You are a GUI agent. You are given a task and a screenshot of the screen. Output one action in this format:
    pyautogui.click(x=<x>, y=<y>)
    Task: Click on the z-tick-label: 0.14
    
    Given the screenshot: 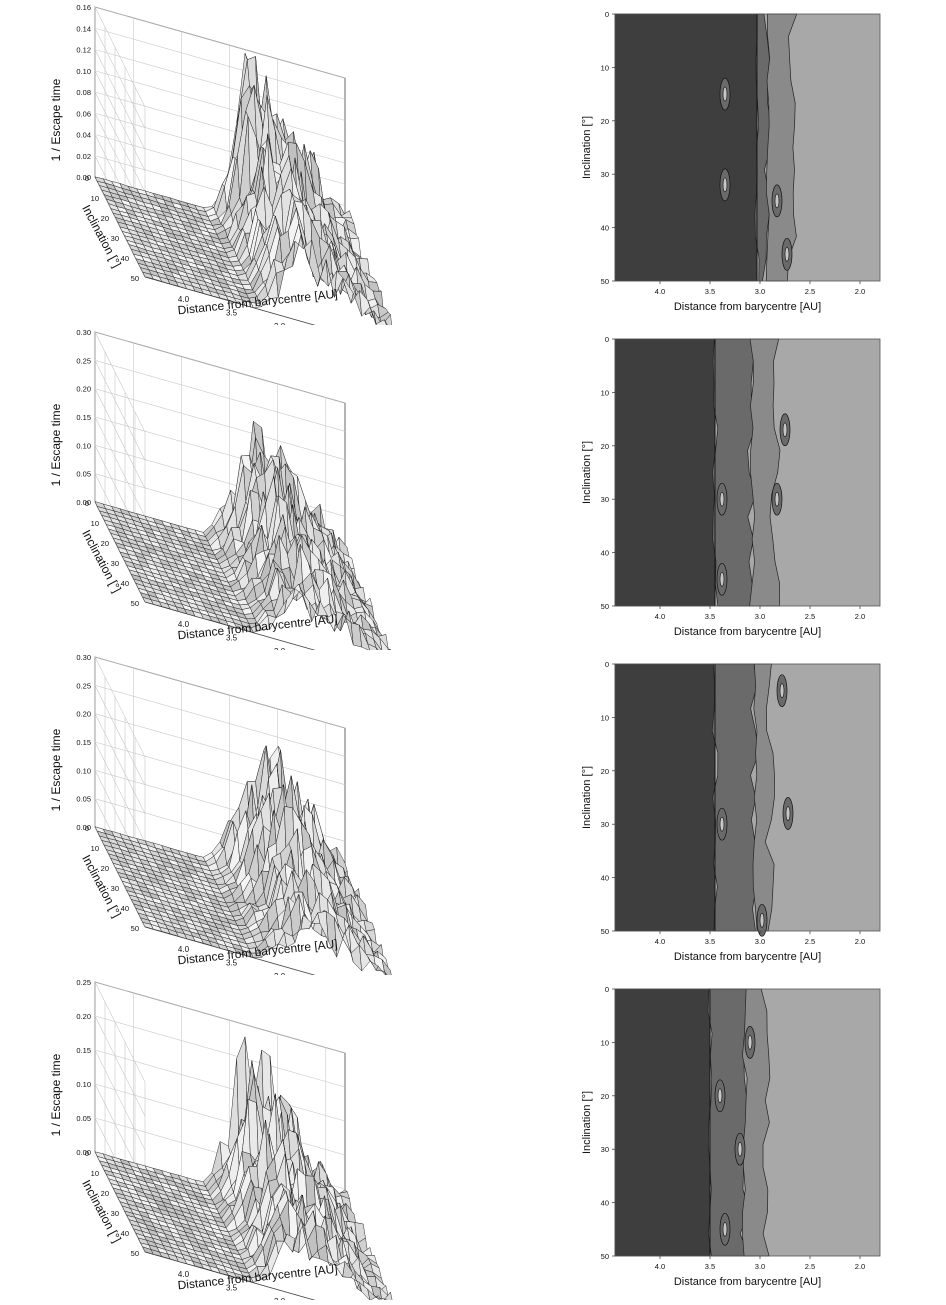 What is the action you would take?
    pyautogui.click(x=83, y=28)
    